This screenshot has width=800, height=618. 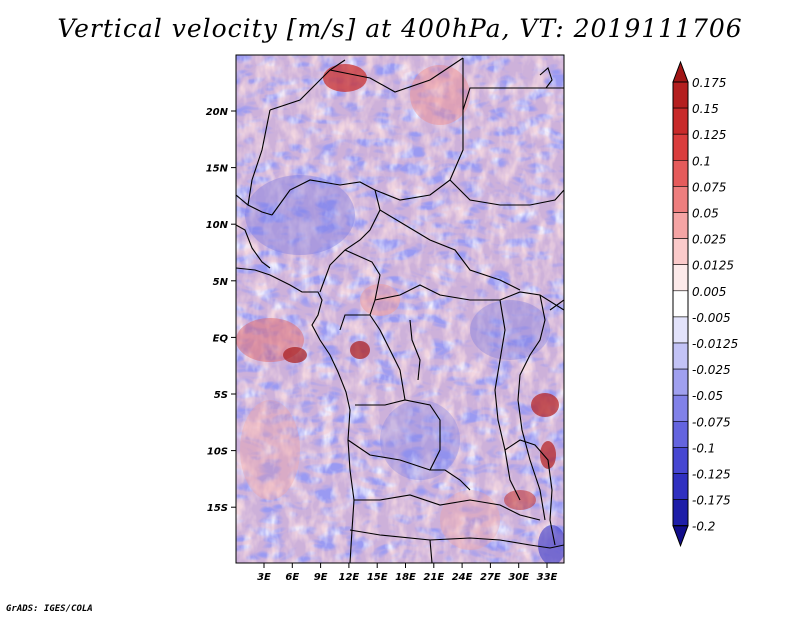 I want to click on colorbar-min-arrow, so click(x=680, y=536).